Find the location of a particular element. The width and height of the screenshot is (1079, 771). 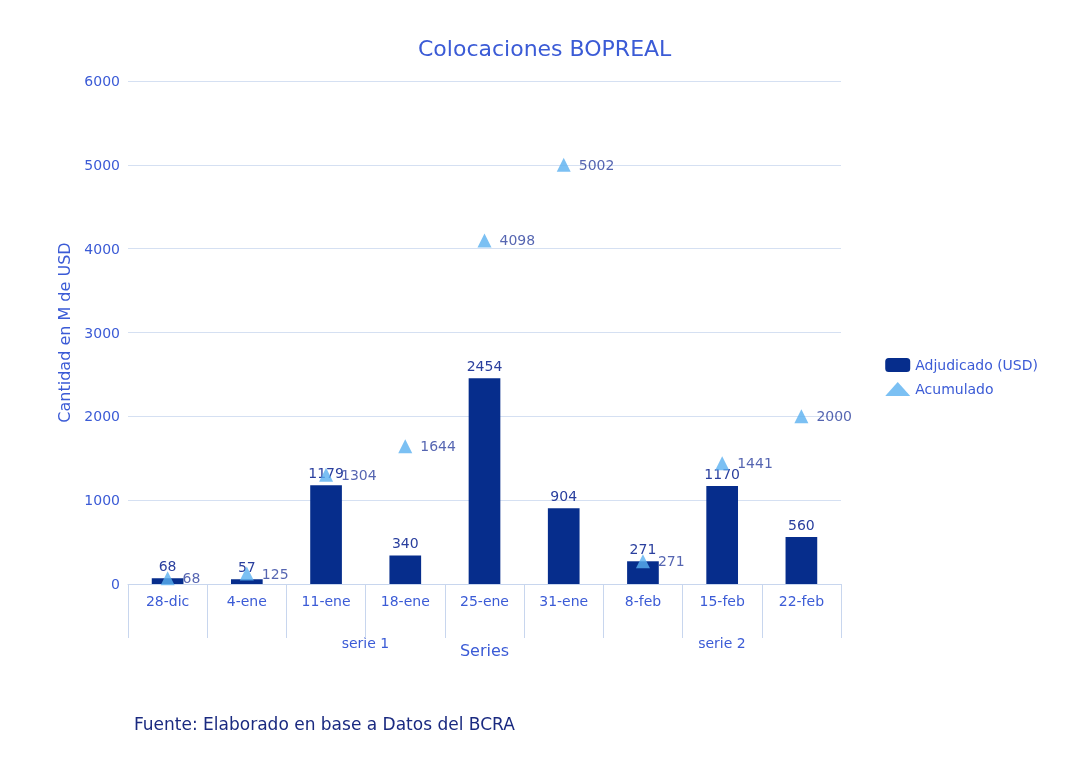

data-label: 5002 is located at coordinates (596, 164).